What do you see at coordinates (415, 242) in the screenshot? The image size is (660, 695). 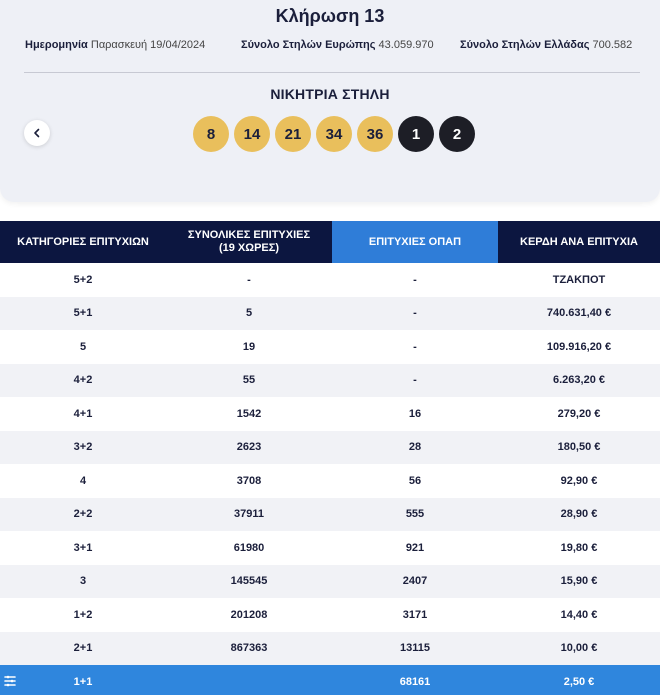 I see `header-opap-wins: ΕΠΙΤΥΧΙΕΣ ΟΠΑΠ` at bounding box center [415, 242].